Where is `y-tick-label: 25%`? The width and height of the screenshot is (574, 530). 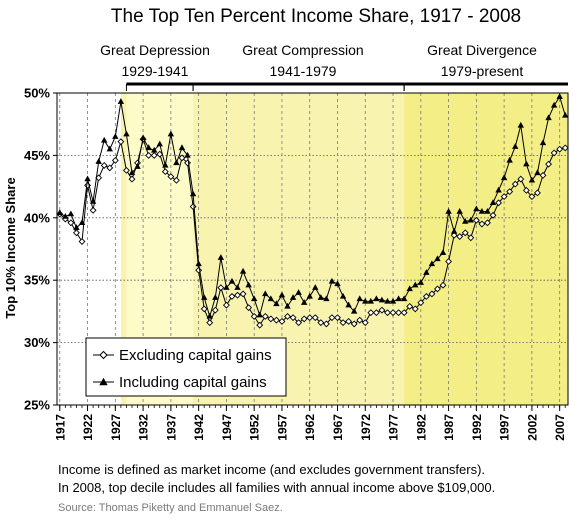 y-tick-label: 25% is located at coordinates (37, 405).